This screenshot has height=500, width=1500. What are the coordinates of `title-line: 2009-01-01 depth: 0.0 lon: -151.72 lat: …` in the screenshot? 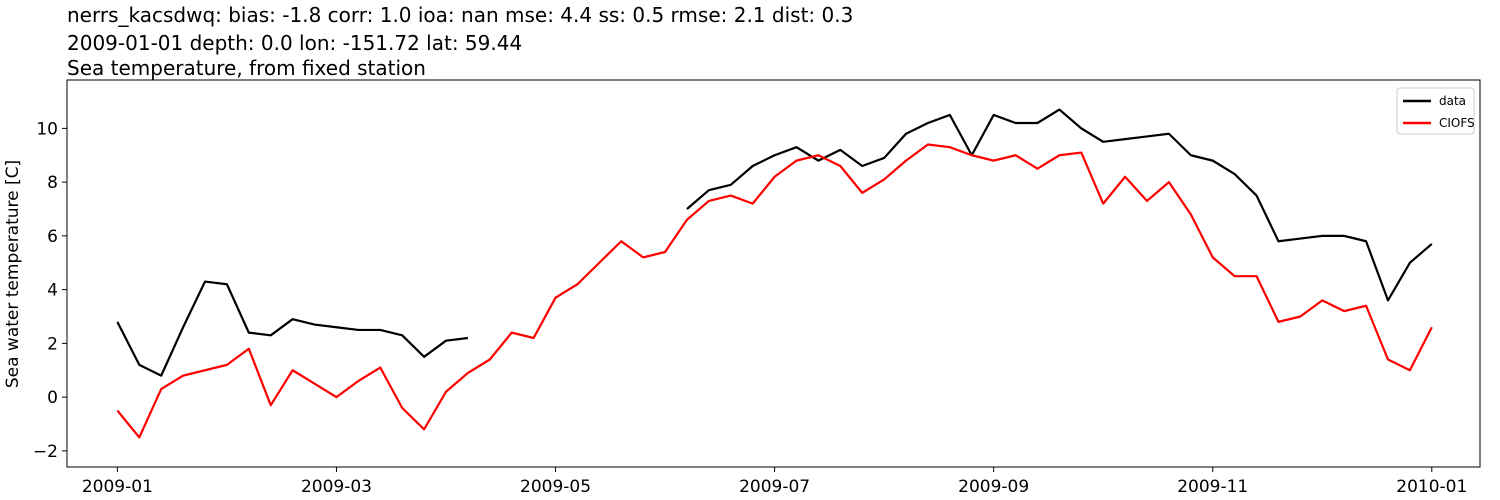 It's located at (294, 43).